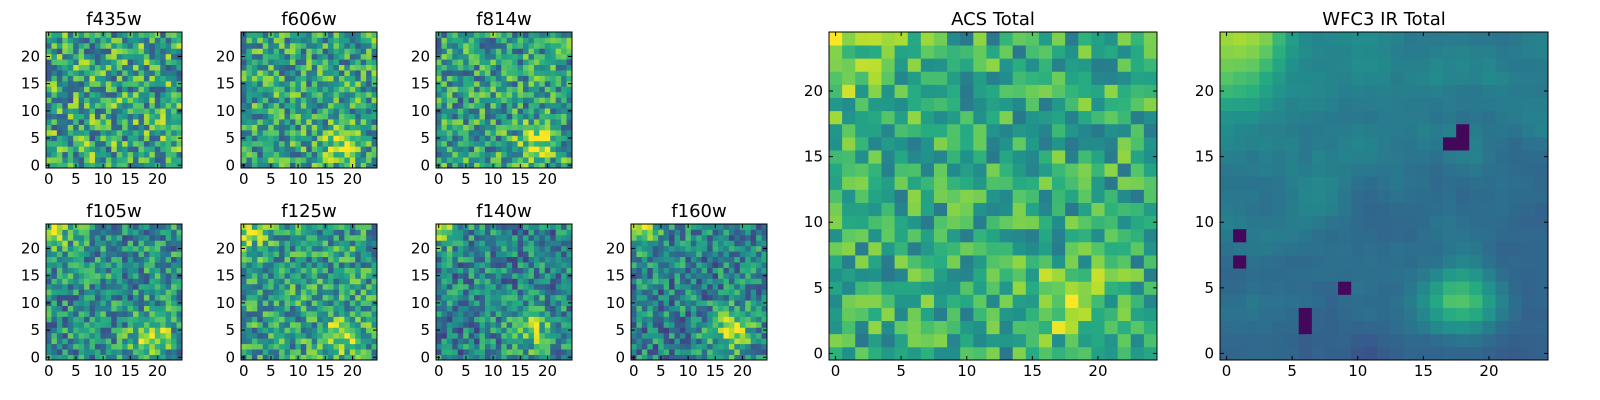 This screenshot has height=400, width=1600. Describe the element at coordinates (715, 371) in the screenshot. I see `x-tick-label: 15` at that location.